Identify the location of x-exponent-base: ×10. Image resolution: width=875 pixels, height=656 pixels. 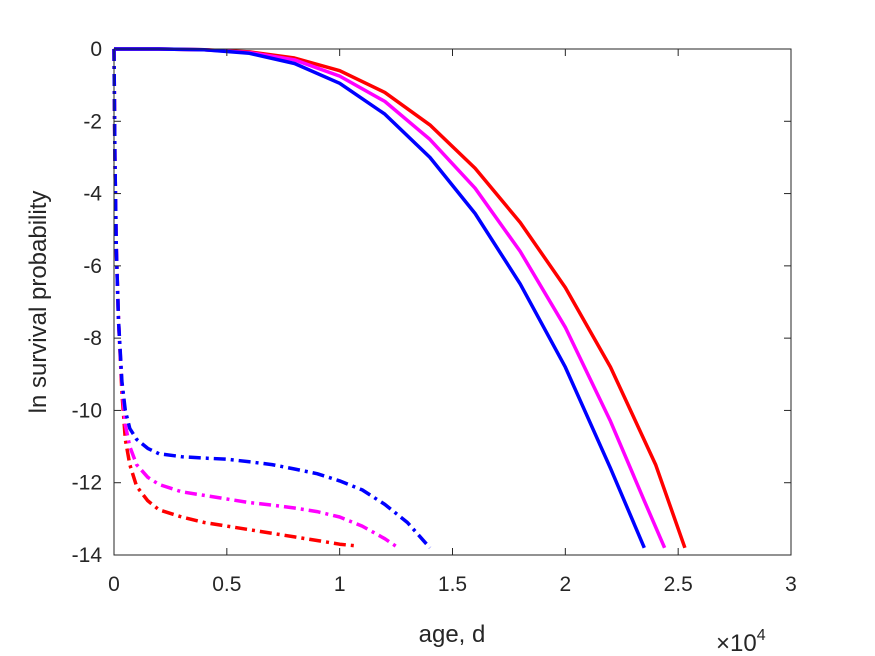
(736, 643).